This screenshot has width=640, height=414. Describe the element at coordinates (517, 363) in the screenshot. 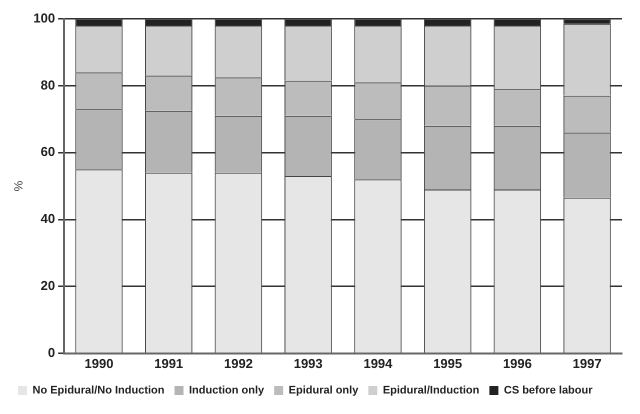

I see `x-tick-label: 1996` at that location.